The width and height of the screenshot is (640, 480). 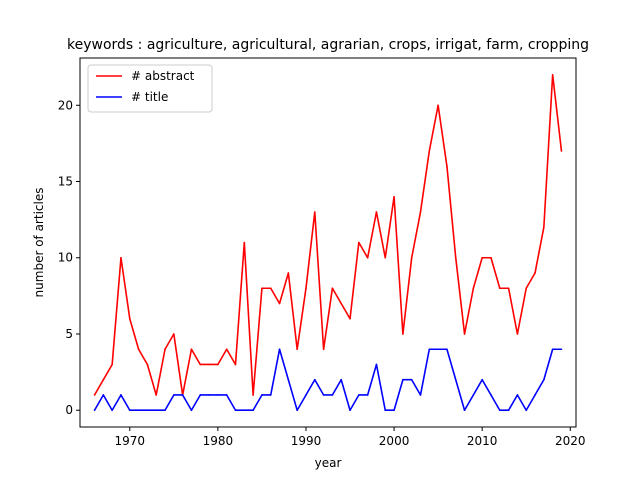 What do you see at coordinates (482, 441) in the screenshot?
I see `x-tick-label: 2010` at bounding box center [482, 441].